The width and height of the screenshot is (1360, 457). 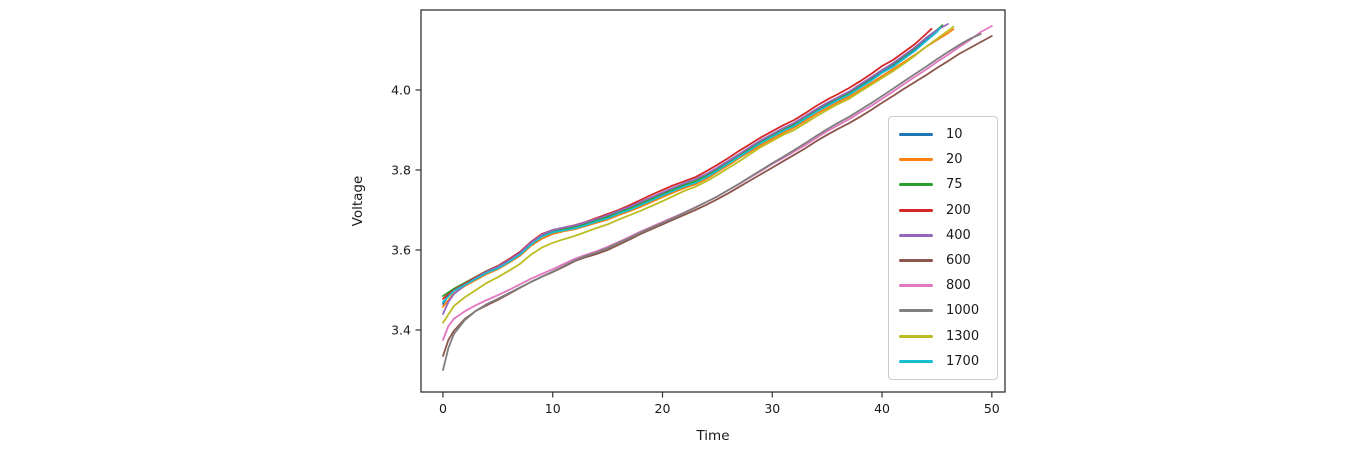 What do you see at coordinates (954, 185) in the screenshot?
I see `legend-label: 75` at bounding box center [954, 185].